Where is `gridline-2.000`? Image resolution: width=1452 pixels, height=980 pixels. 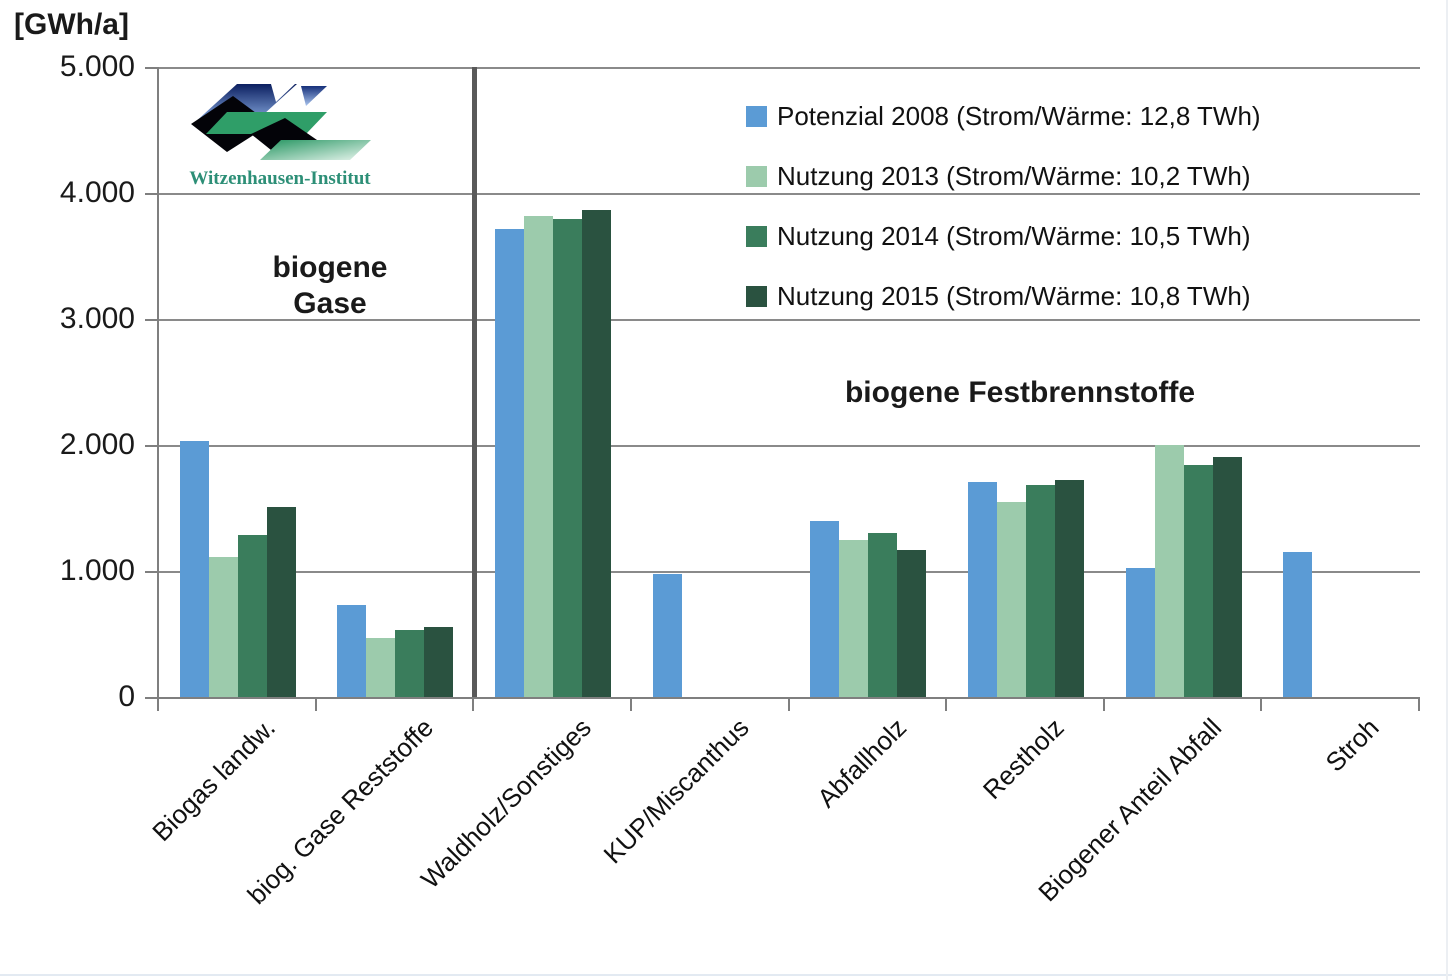 gridline-2.000 is located at coordinates (789, 446).